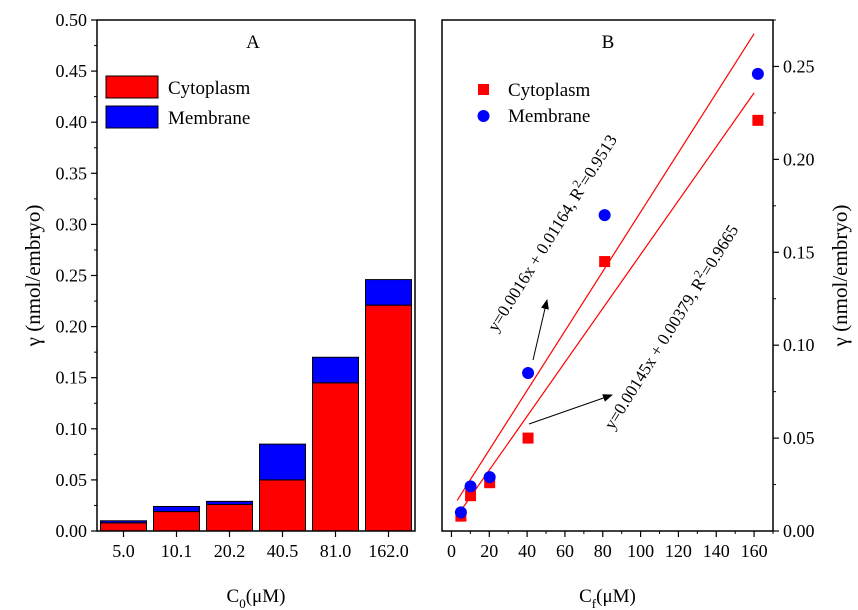 The image size is (858, 610). What do you see at coordinates (336, 551) in the screenshot?
I see `x-tick-label: 81.0` at bounding box center [336, 551].